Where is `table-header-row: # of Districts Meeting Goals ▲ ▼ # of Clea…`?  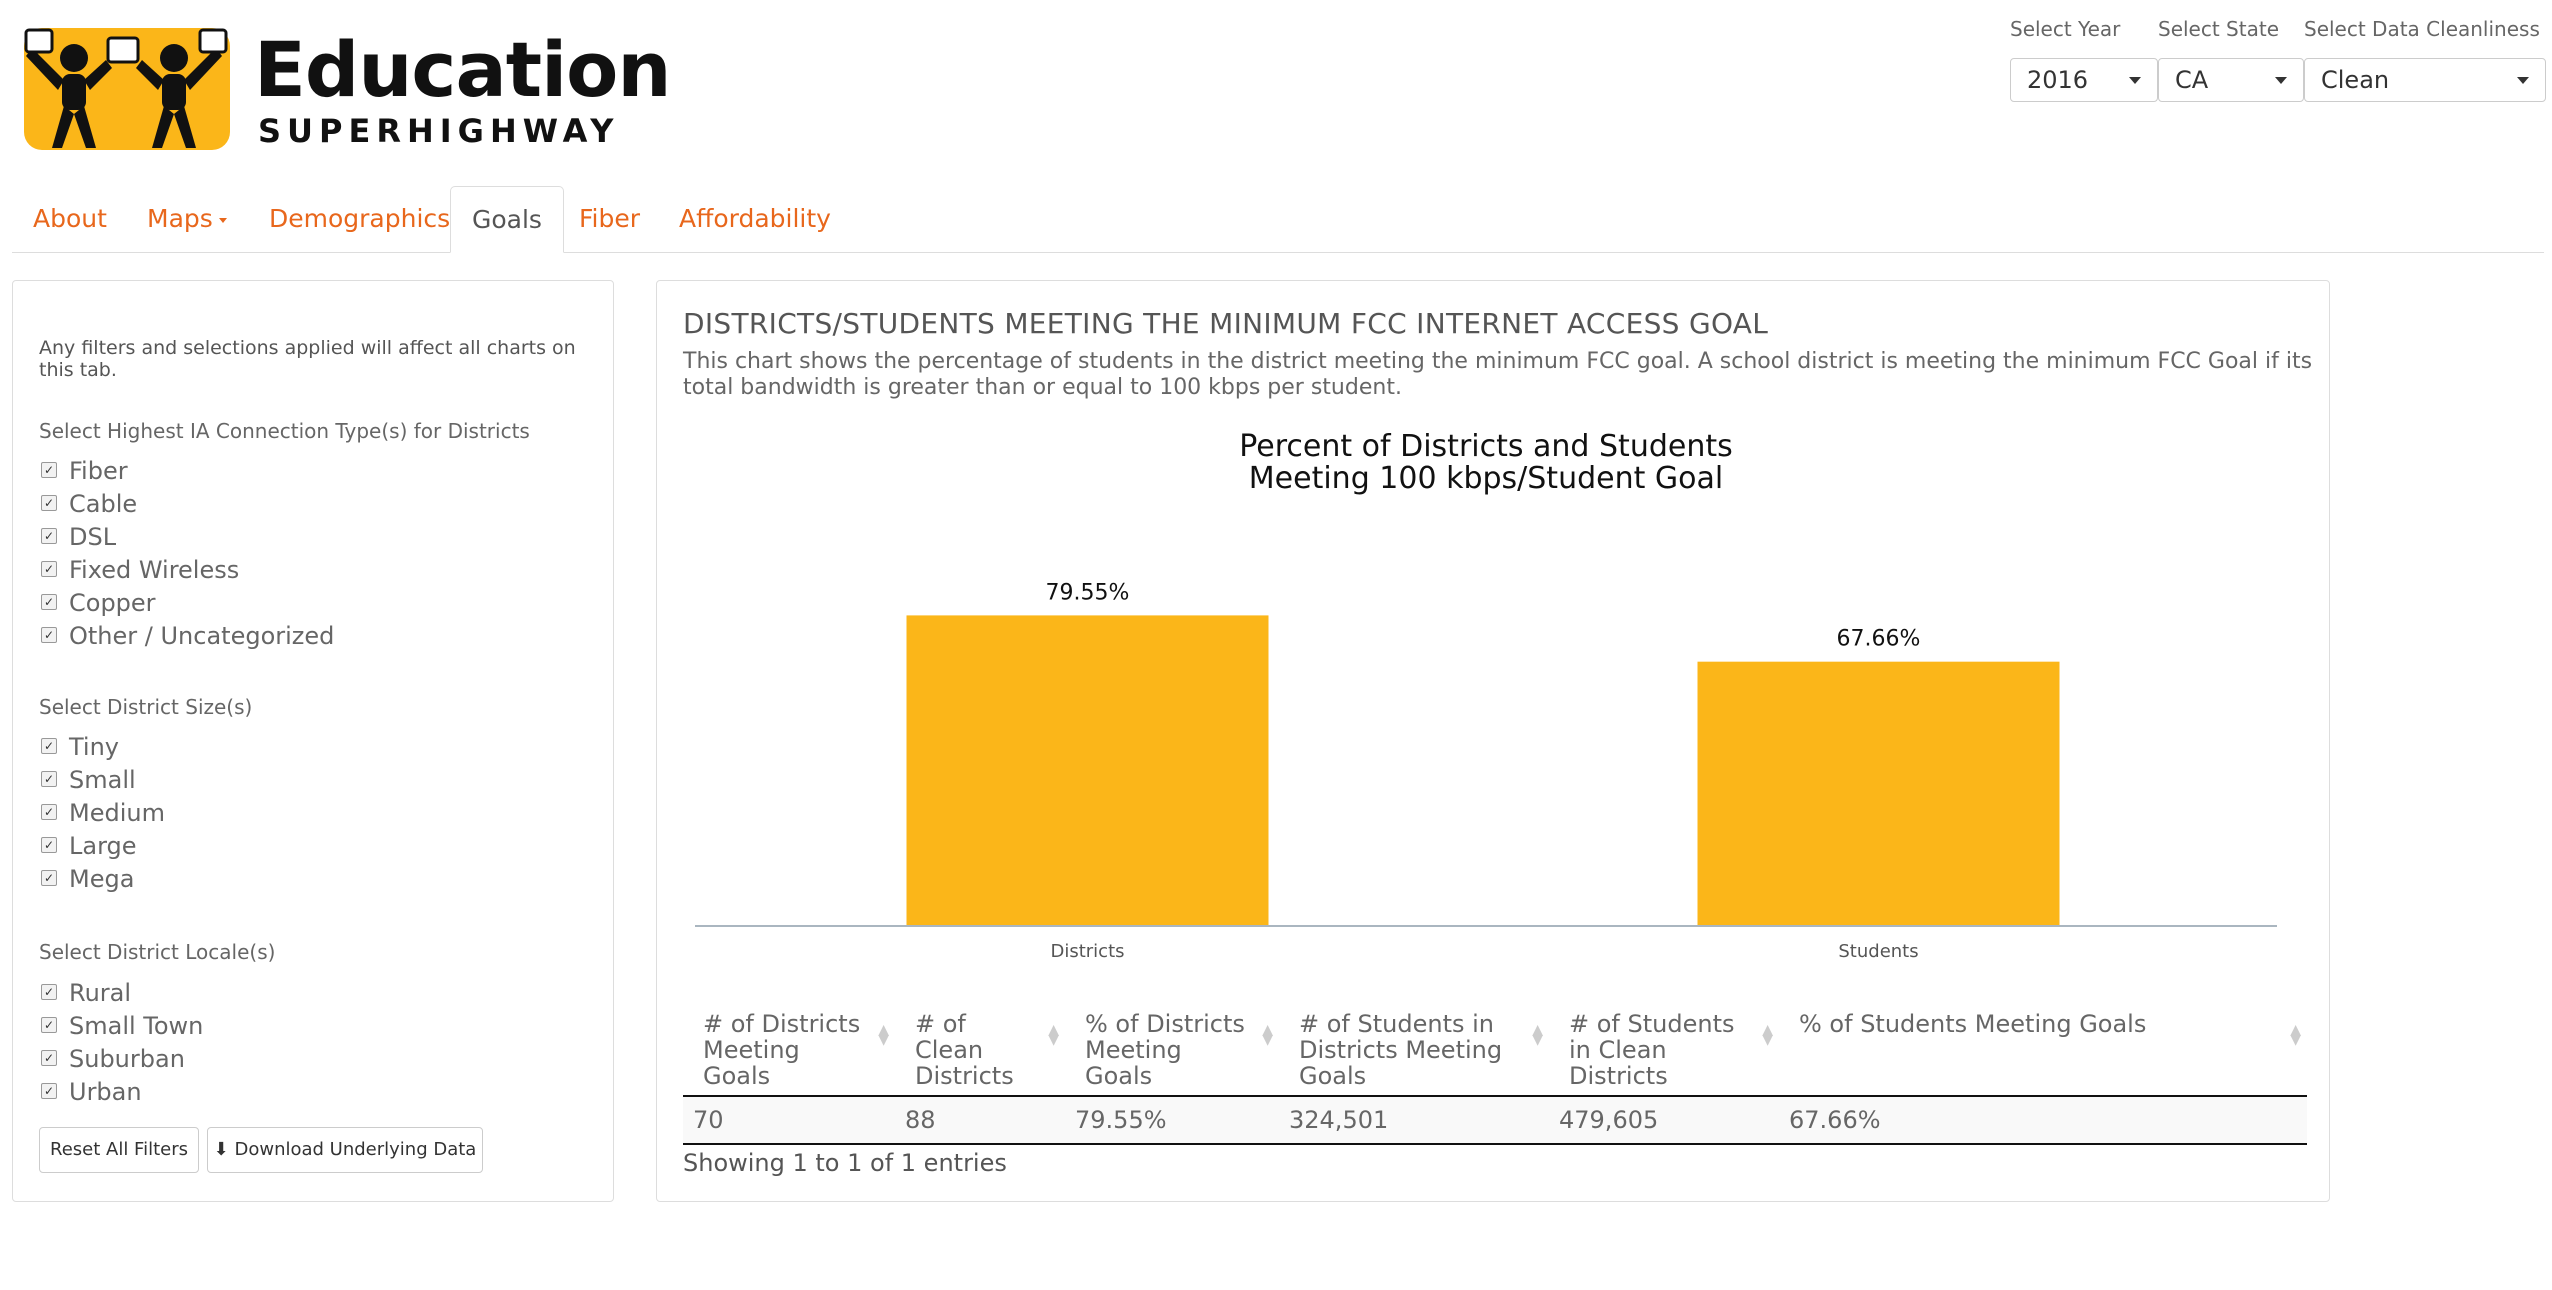
table-header-row: # of Districts Meeting Goals ▲ ▼ # of Clea… is located at coordinates (1495, 1049).